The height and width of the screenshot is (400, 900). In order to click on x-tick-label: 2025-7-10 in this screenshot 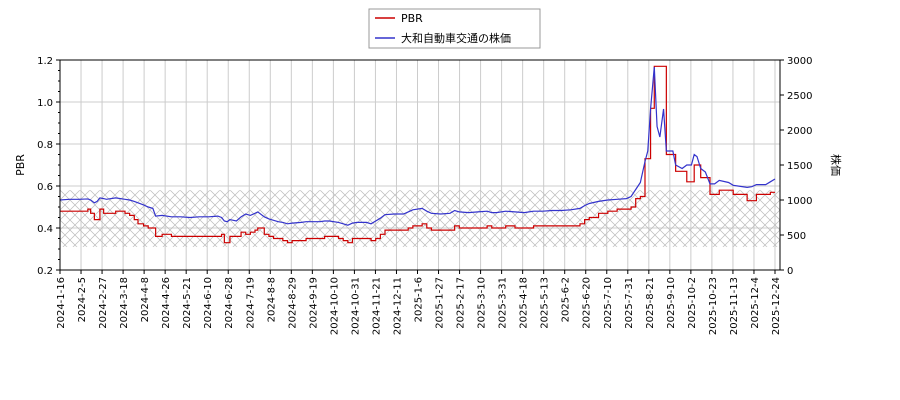, I will do `click(608, 303)`.